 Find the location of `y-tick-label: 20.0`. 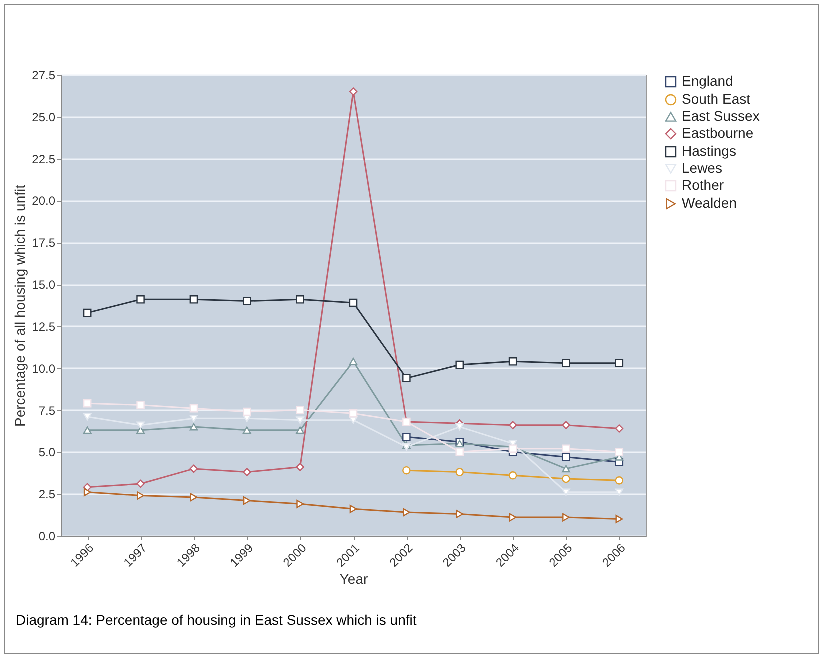

y-tick-label: 20.0 is located at coordinates (44, 201).